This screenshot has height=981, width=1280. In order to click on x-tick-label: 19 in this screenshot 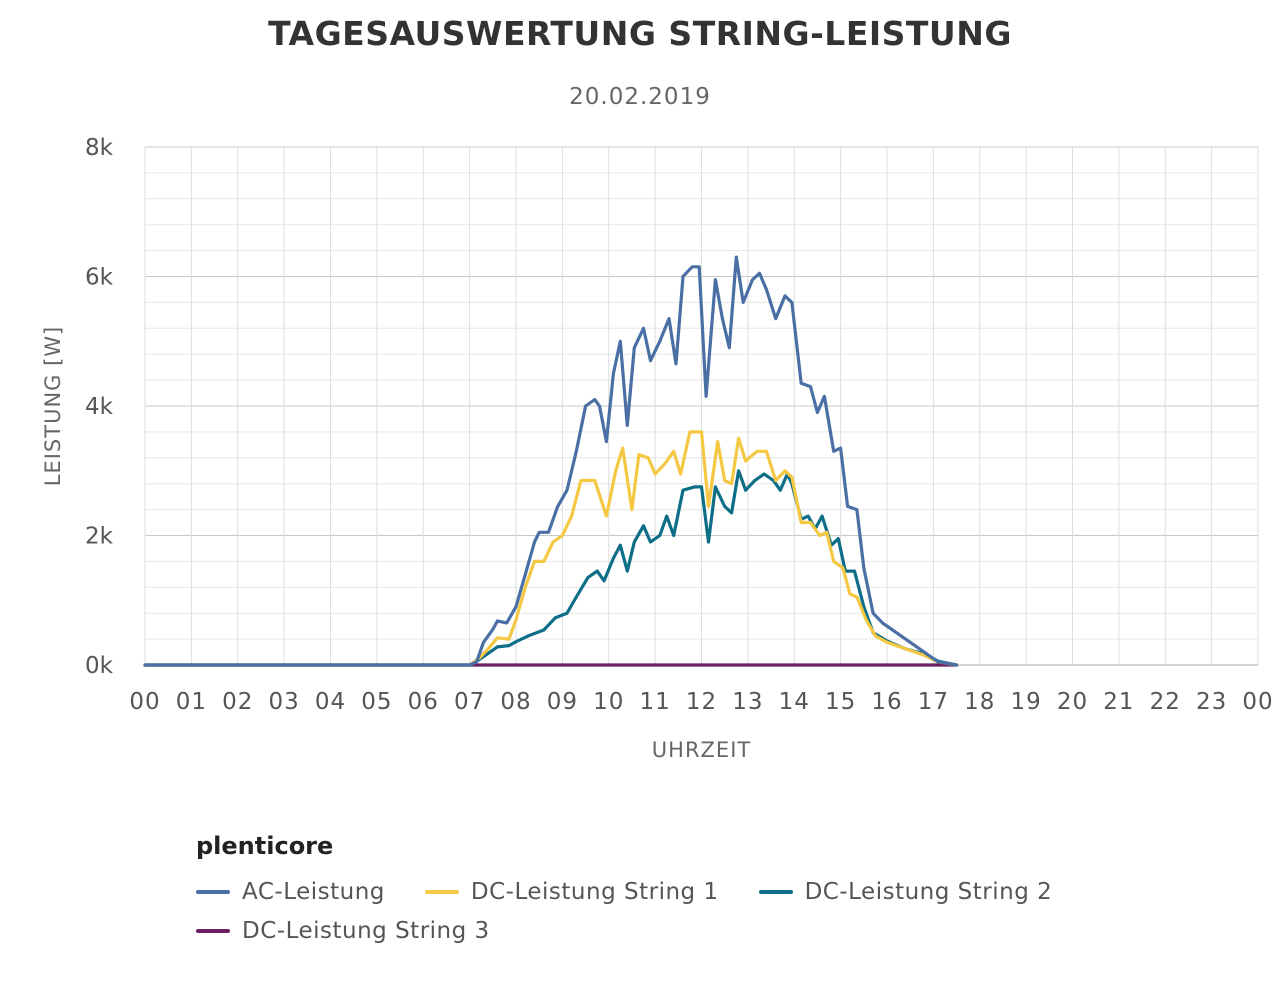, I will do `click(1025, 702)`.